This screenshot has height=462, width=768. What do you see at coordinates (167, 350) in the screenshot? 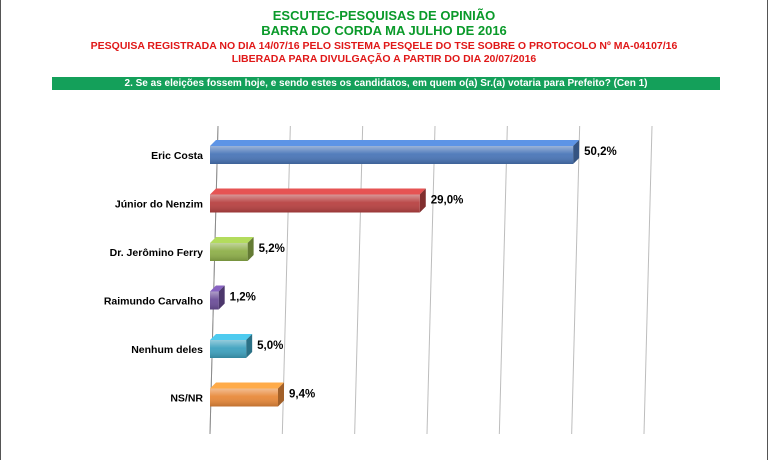
I see `category-label: Nenhum deles` at bounding box center [167, 350].